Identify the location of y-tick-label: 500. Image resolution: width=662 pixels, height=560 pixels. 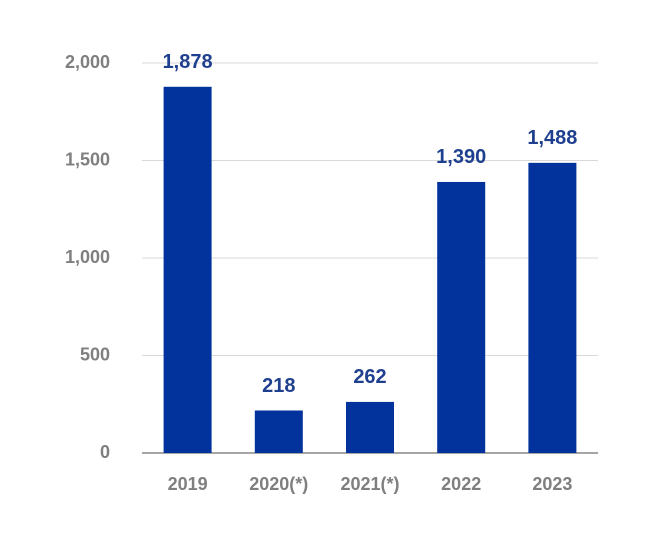
(95, 354).